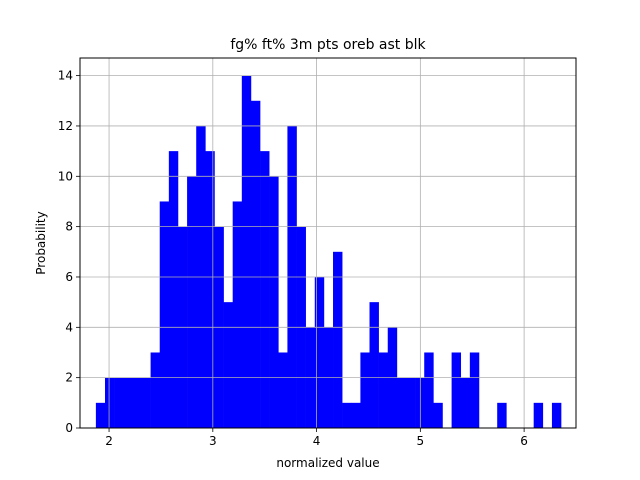  I want to click on y-axis-label: Probability, so click(41, 242).